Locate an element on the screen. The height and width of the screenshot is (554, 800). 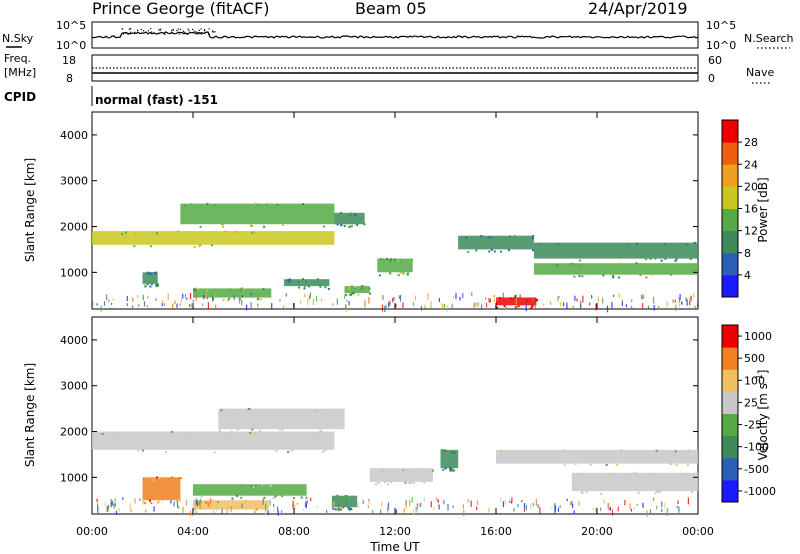
colorbar-tick-label: 1000 is located at coordinates (758, 336).